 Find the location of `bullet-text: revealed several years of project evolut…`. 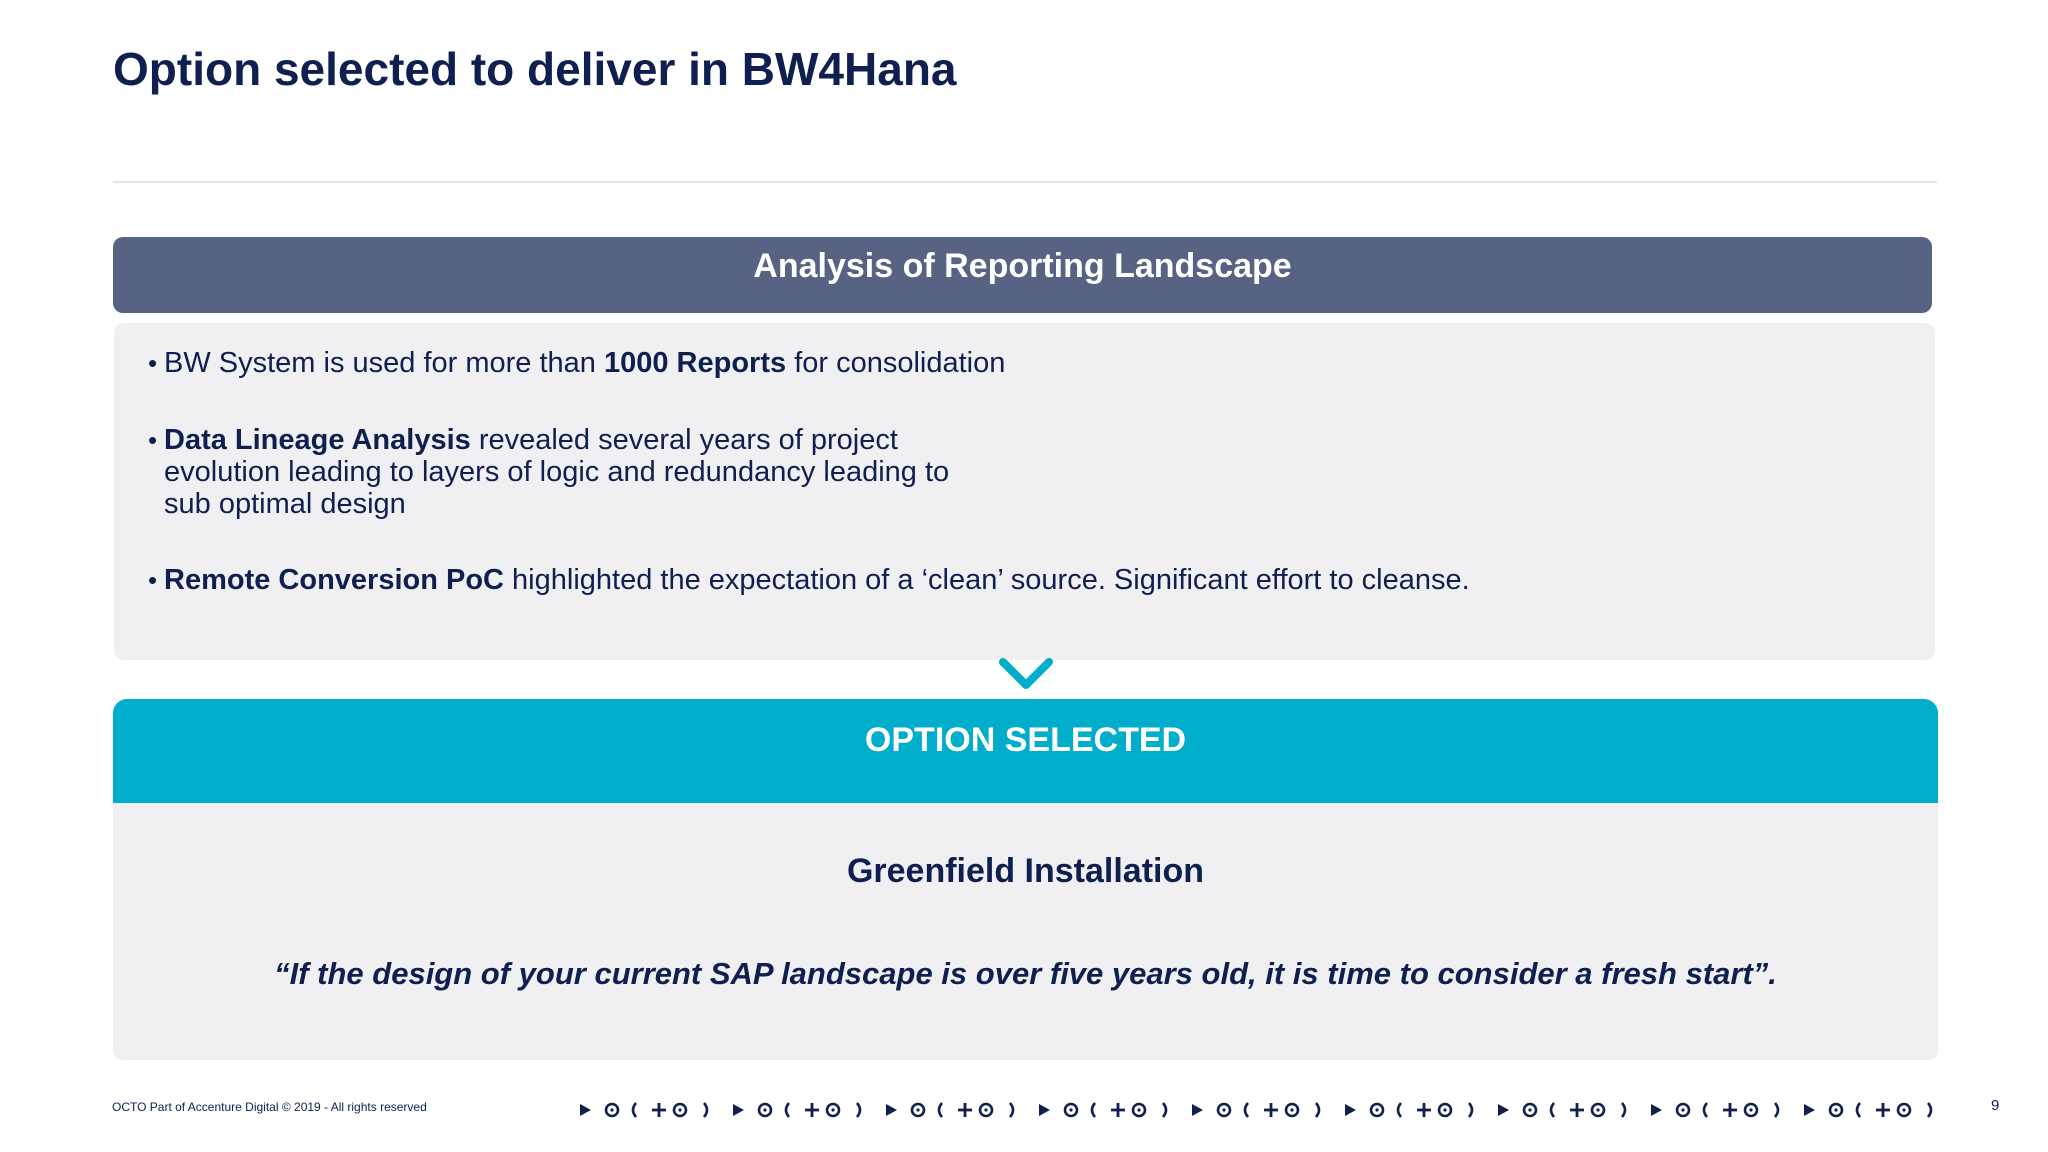

bullet-text: revealed several years of project evolut… is located at coordinates (557, 472).